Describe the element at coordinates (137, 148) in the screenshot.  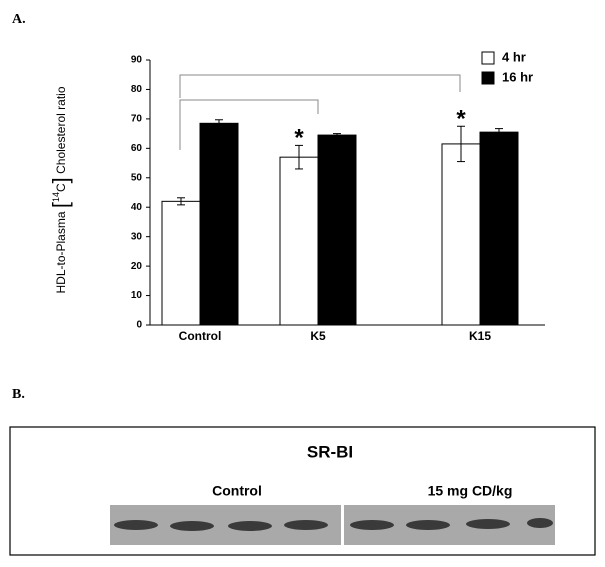
I see `y-tick-label: 60` at that location.